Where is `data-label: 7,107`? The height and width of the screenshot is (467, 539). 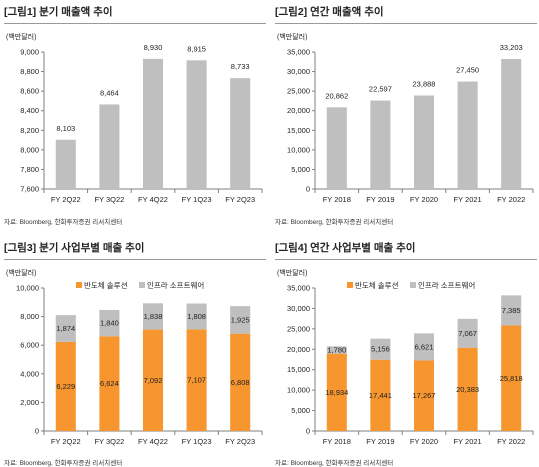
data-label: 7,107 is located at coordinates (196, 380).